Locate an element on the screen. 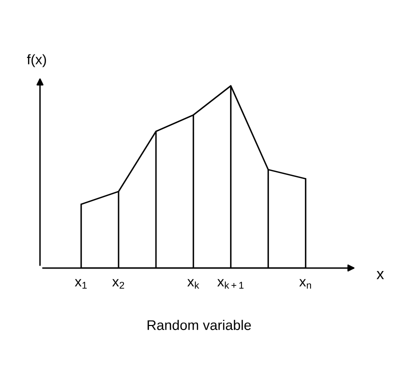 Image resolution: width=400 pixels, height=384 pixels. x-tick-label: x$_{2}$ is located at coordinates (118, 284).